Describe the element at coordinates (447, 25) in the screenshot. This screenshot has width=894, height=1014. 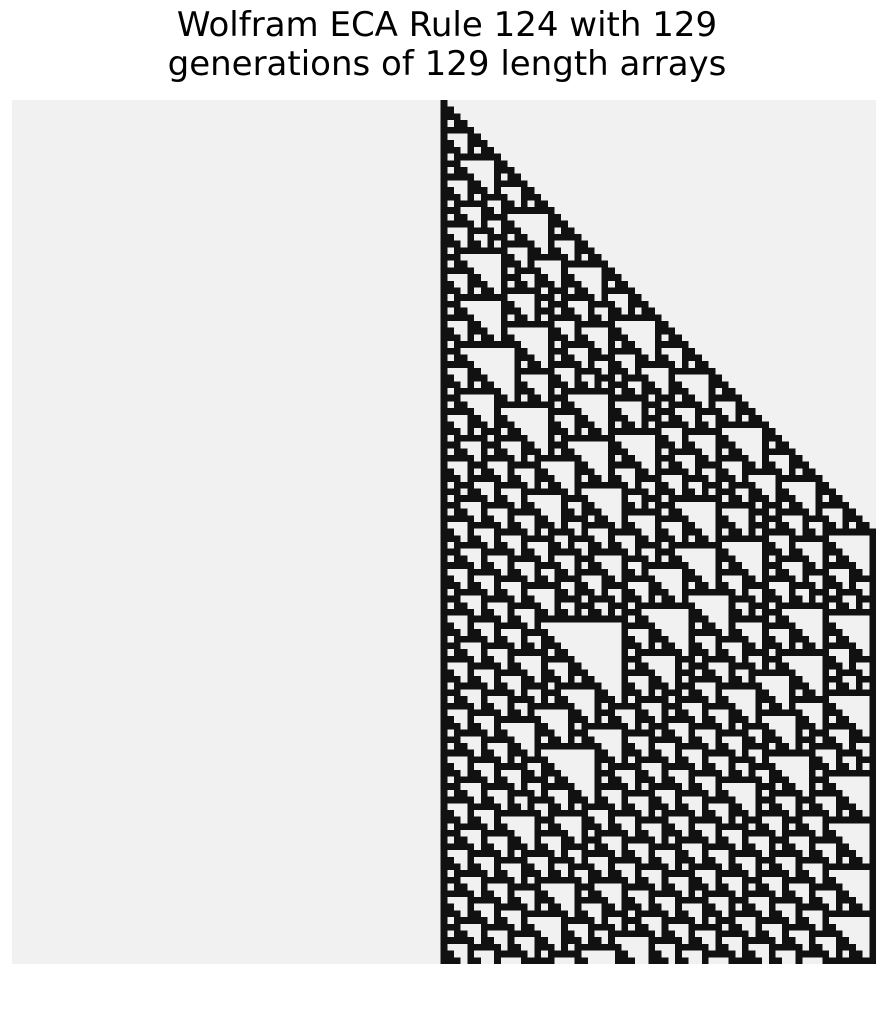
I see `title-line-1: Wolfram ECA Rule 124 with 129` at that location.